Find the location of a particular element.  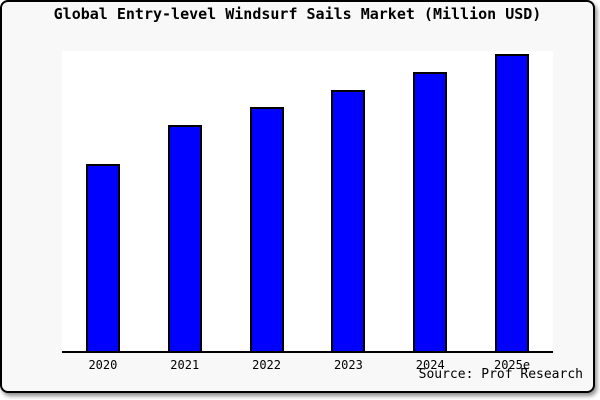

bar-slot-2020 is located at coordinates (103, 201).